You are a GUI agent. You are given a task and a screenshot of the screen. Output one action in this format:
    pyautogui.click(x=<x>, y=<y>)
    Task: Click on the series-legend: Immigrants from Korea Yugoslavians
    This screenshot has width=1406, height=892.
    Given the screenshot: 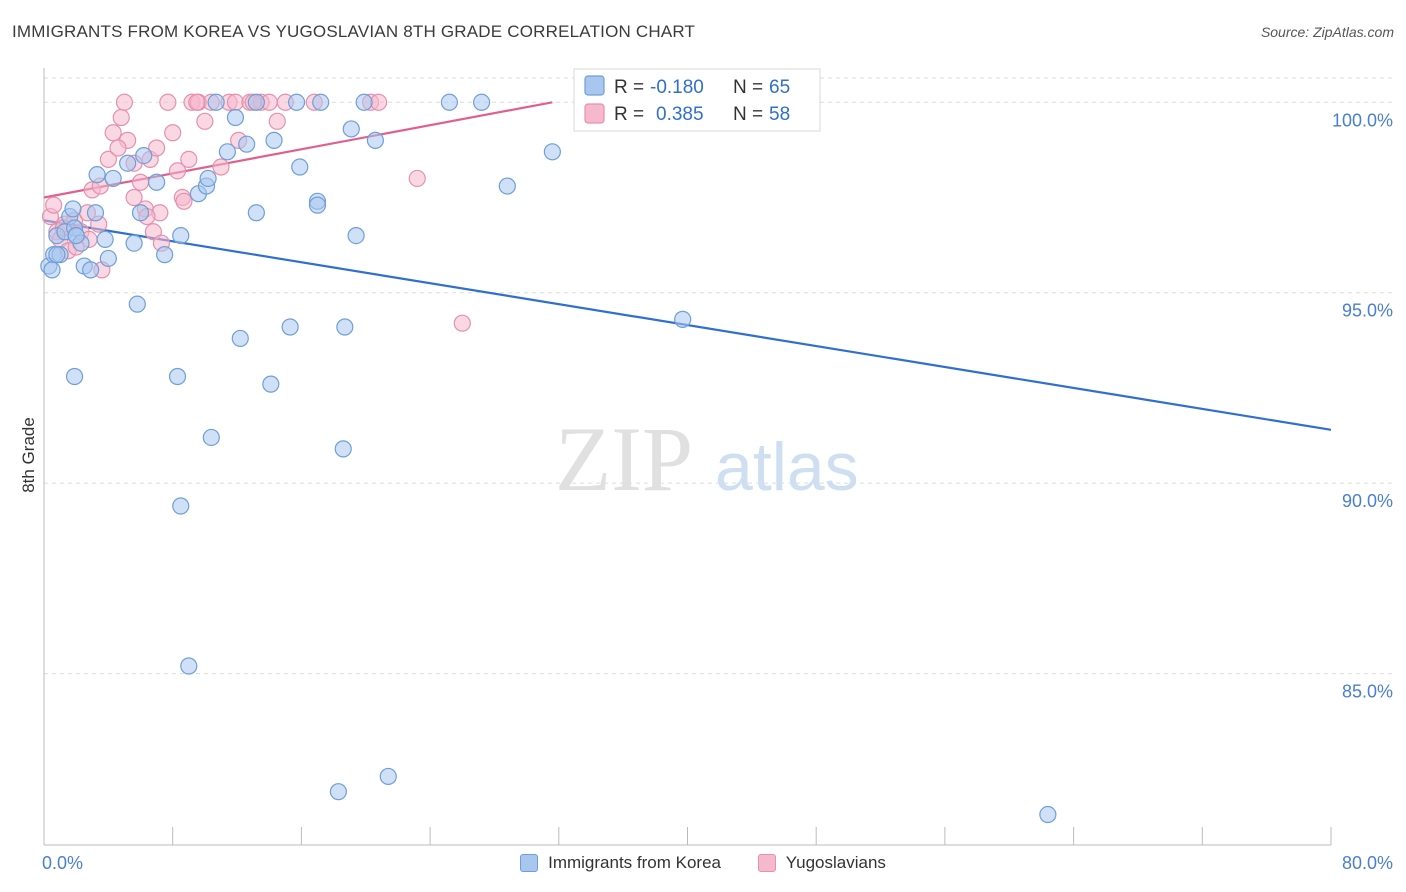 What is the action you would take?
    pyautogui.click(x=703, y=865)
    